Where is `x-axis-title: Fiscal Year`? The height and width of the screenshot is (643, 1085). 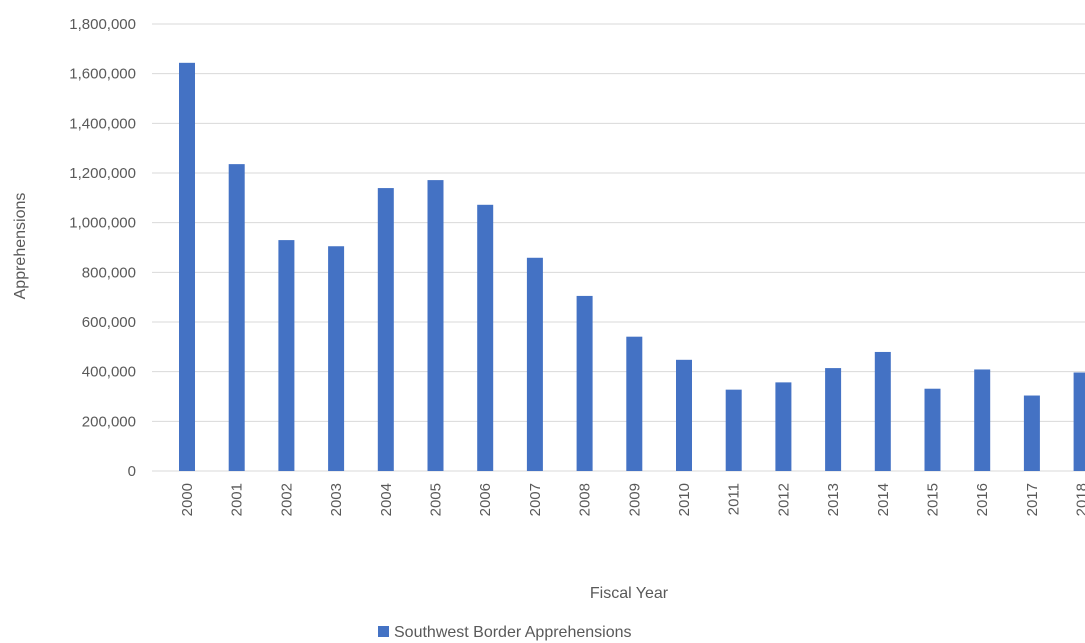 x-axis-title: Fiscal Year is located at coordinates (629, 593).